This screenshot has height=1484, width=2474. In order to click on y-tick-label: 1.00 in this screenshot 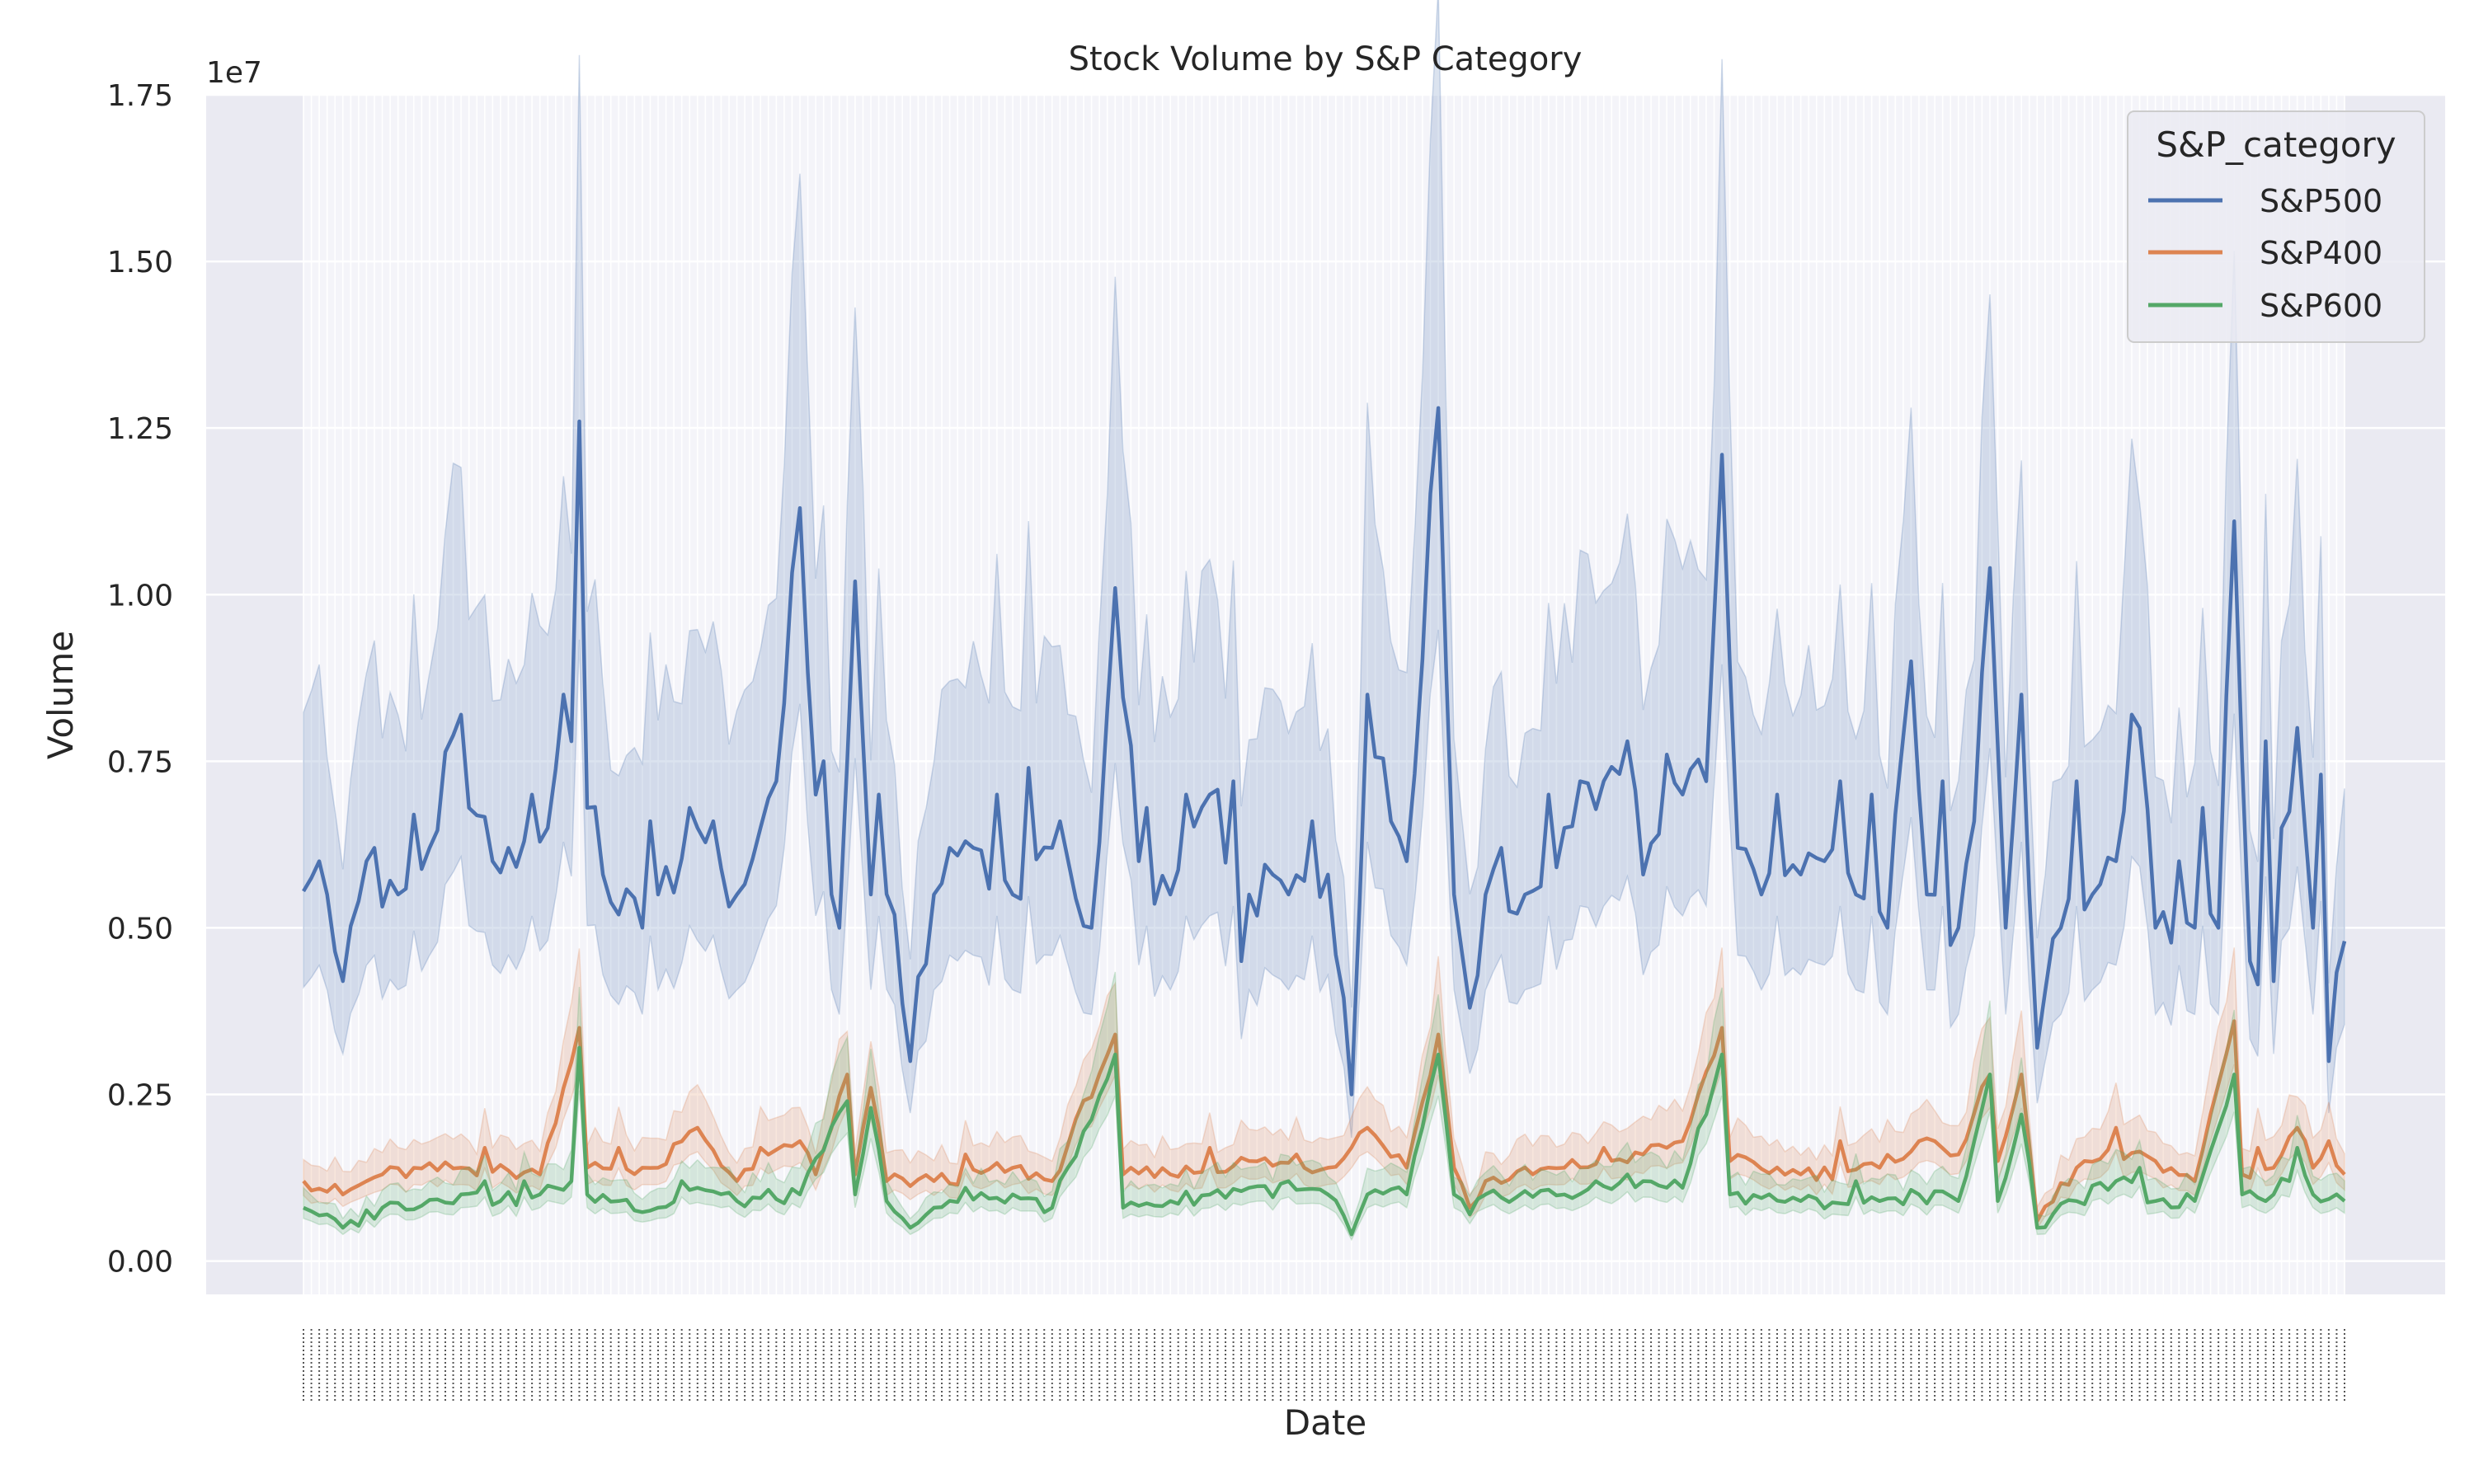, I will do `click(140, 596)`.